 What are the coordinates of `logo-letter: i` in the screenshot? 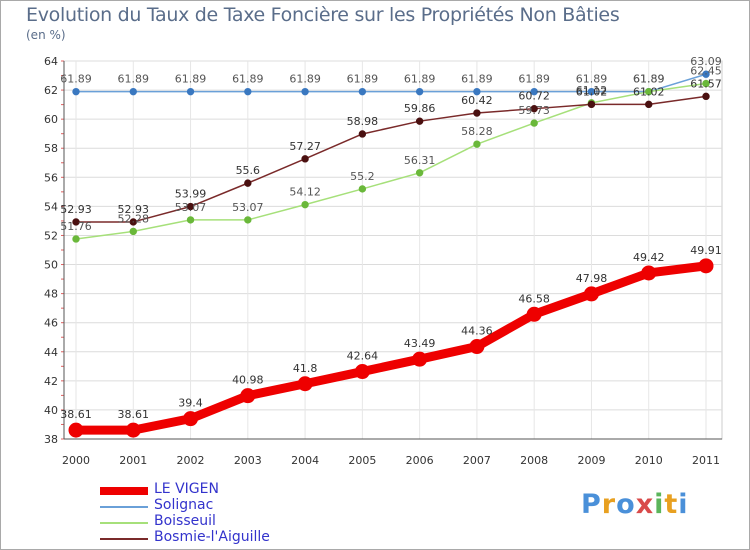 It's located at (683, 504).